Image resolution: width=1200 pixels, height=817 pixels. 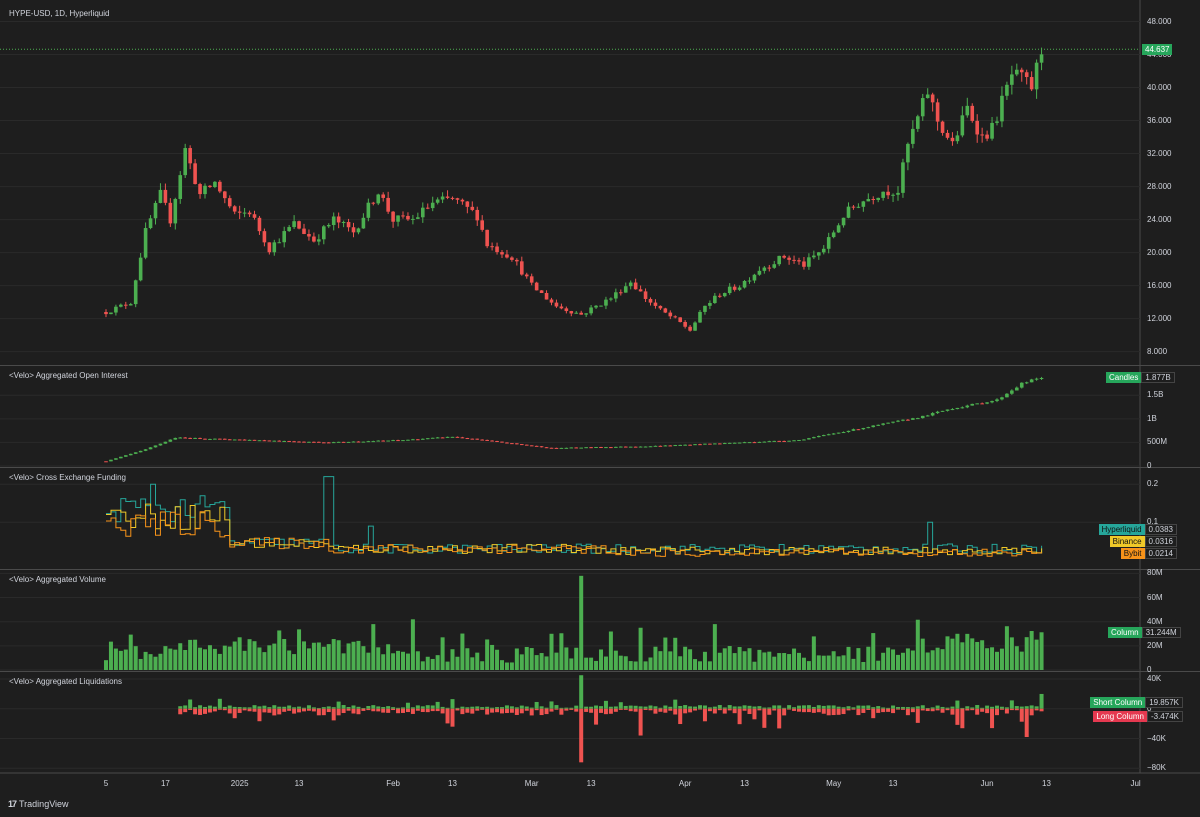 What do you see at coordinates (38, 804) in the screenshot?
I see `tradingview-footer: 17 TradingView` at bounding box center [38, 804].